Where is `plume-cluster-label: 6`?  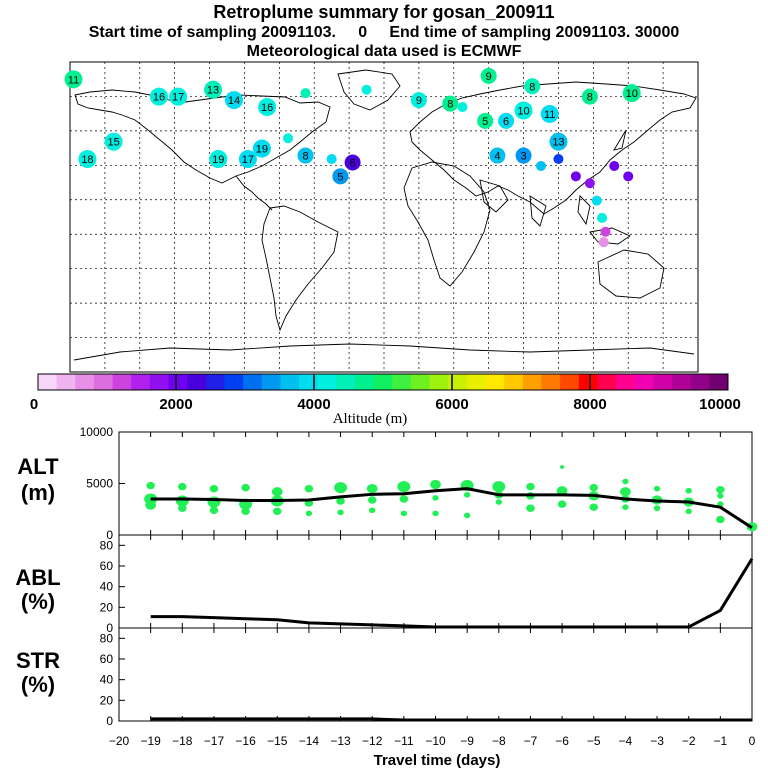
plume-cluster-label: 6 is located at coordinates (506, 122).